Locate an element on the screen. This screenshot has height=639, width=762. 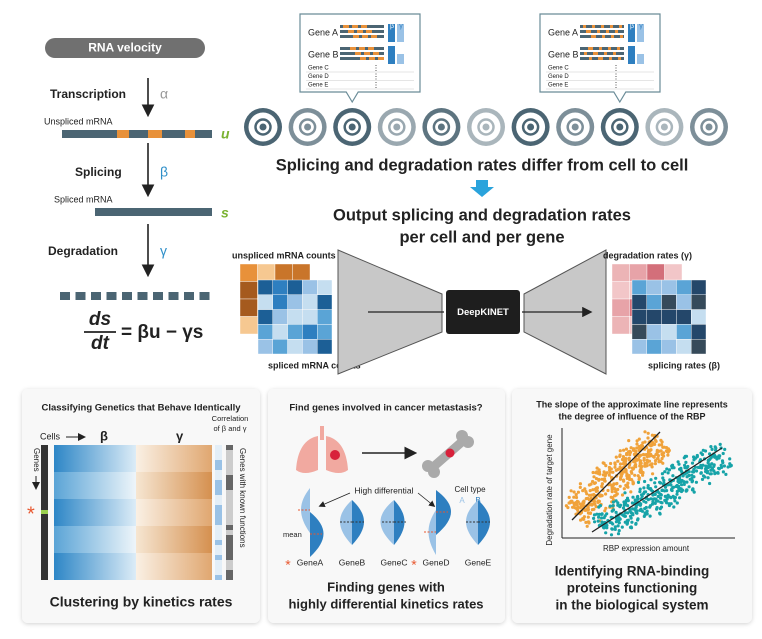
fit-line is located at coordinates (657, 490).